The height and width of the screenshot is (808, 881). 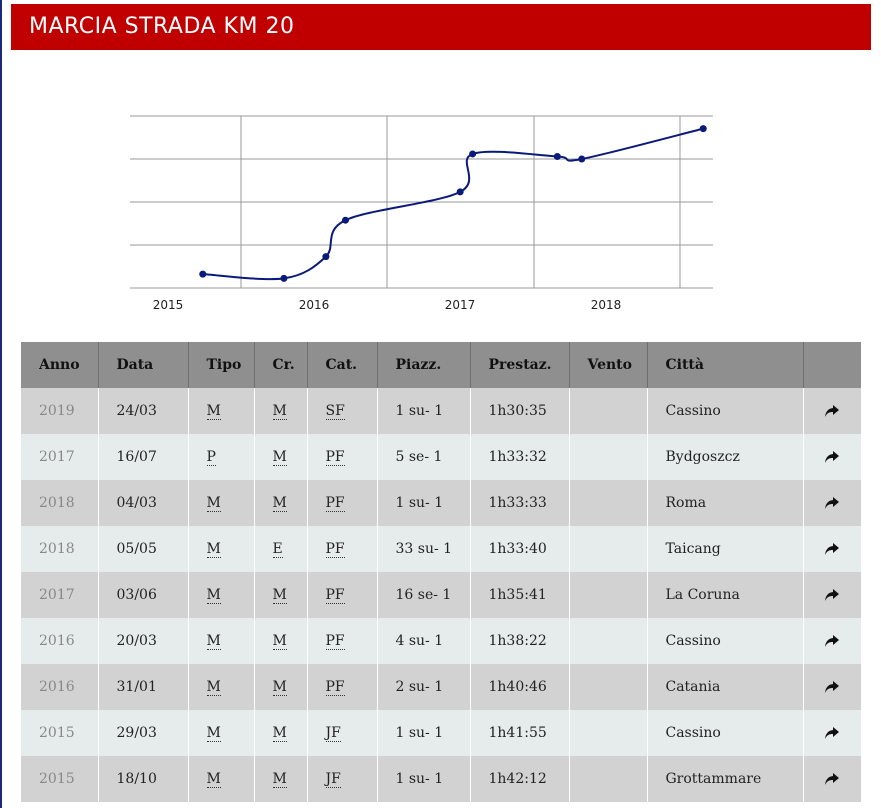 I want to click on cell-data-text: 18/10, so click(x=136, y=779).